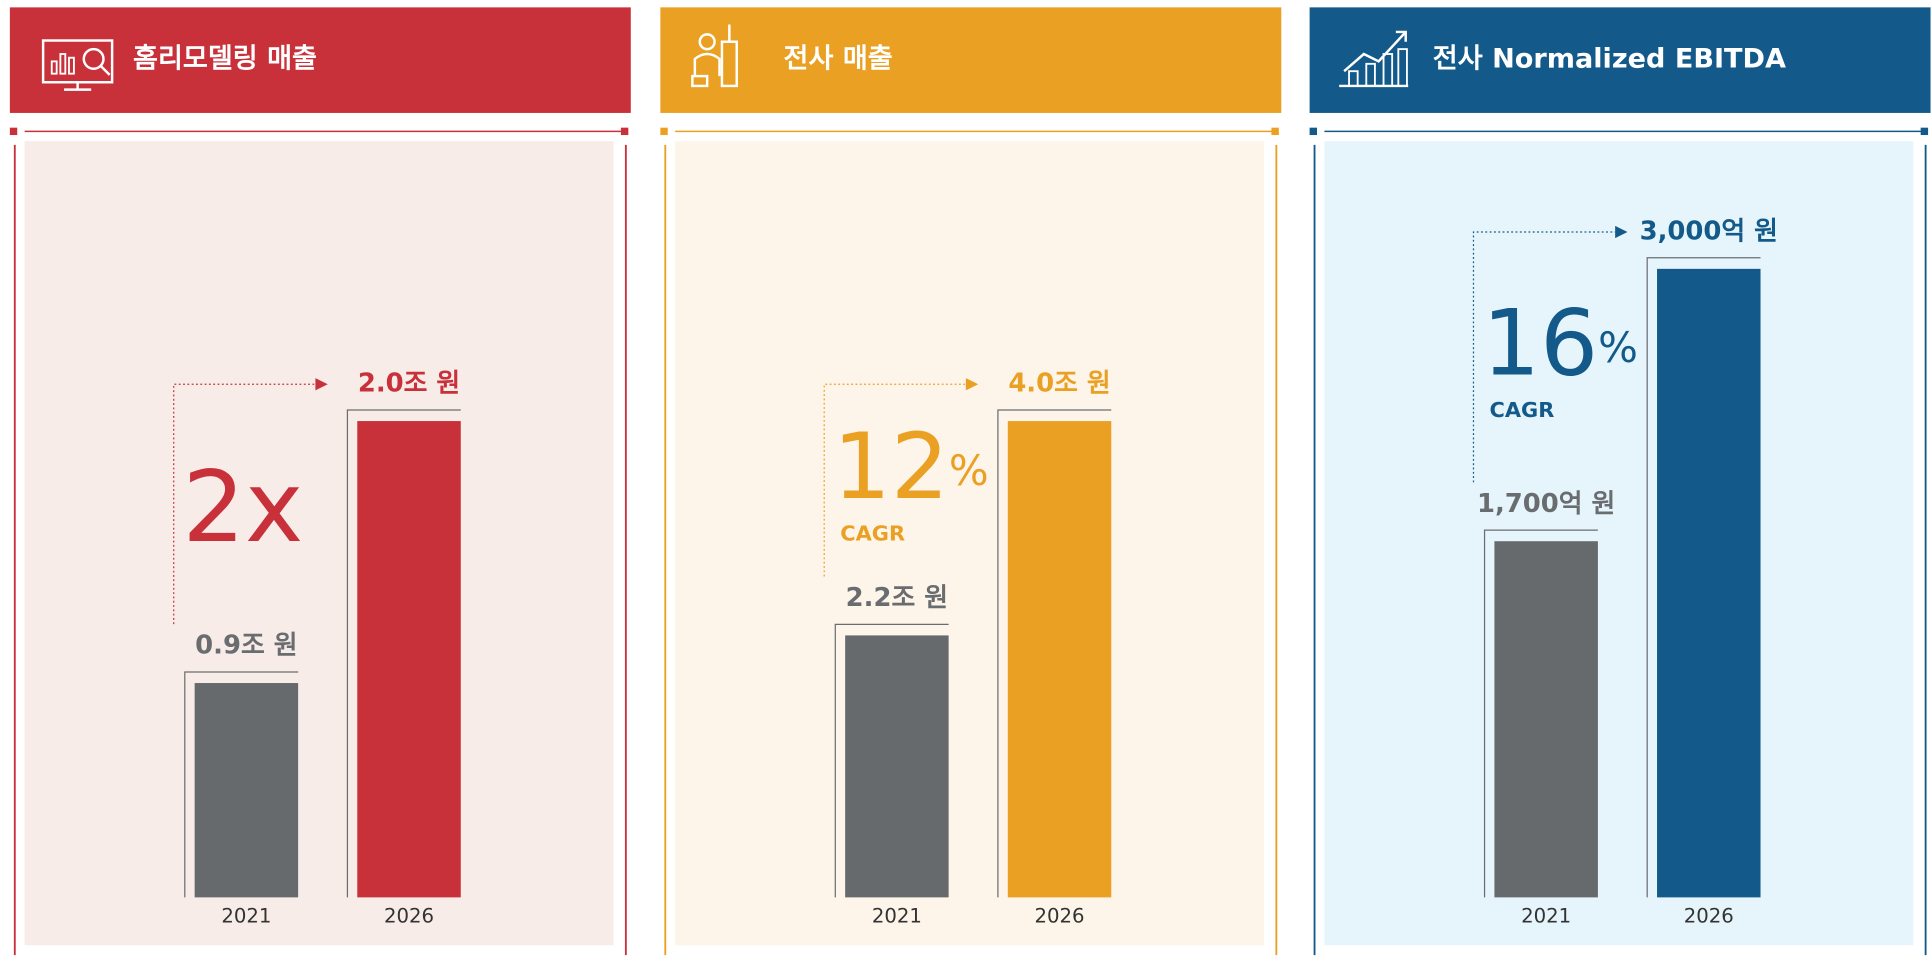  I want to click on annotation: 16%, so click(1560, 344).